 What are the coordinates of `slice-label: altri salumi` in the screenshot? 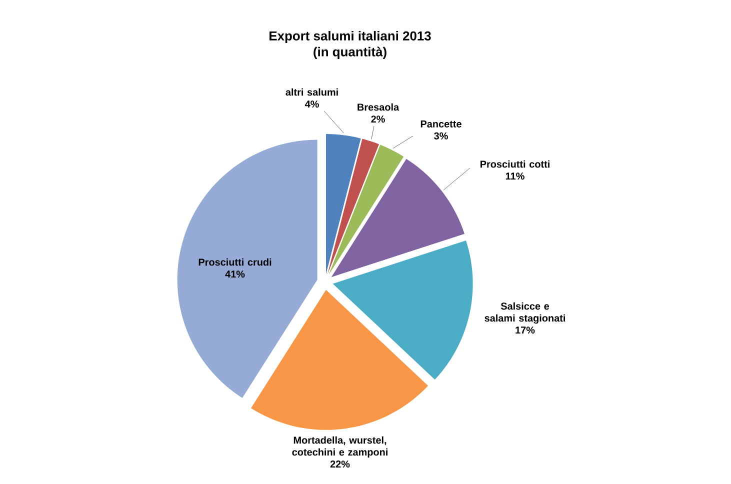 It's located at (312, 92).